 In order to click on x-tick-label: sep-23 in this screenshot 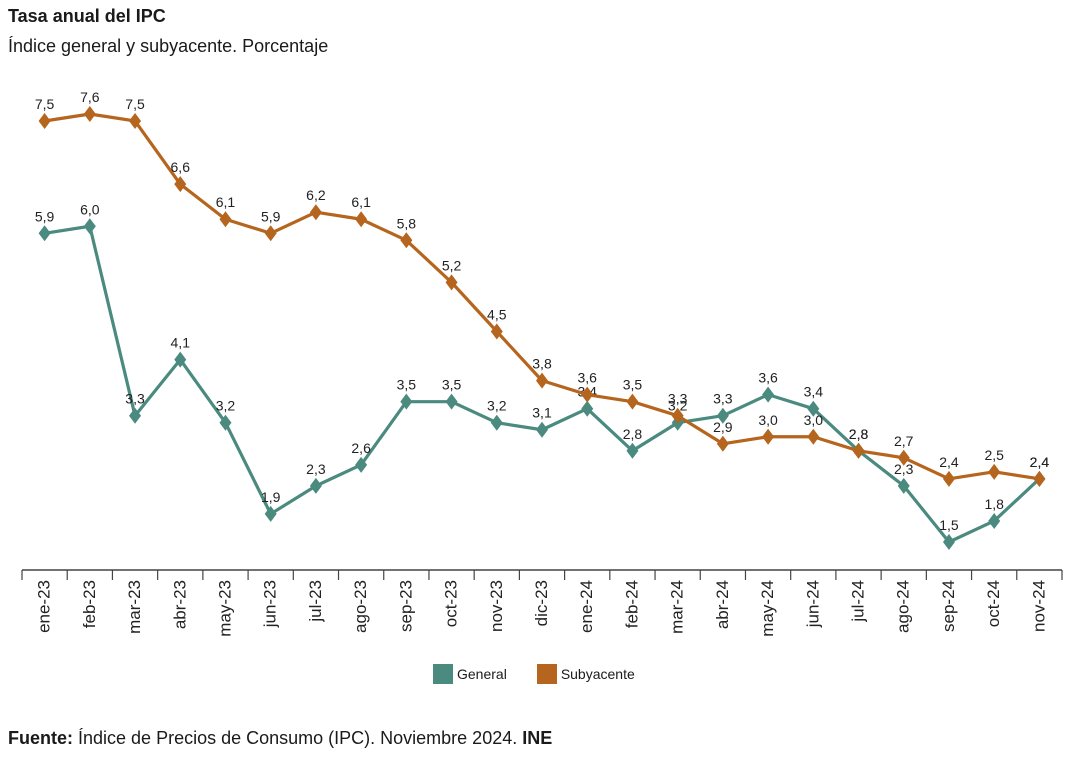, I will do `click(405, 606)`.